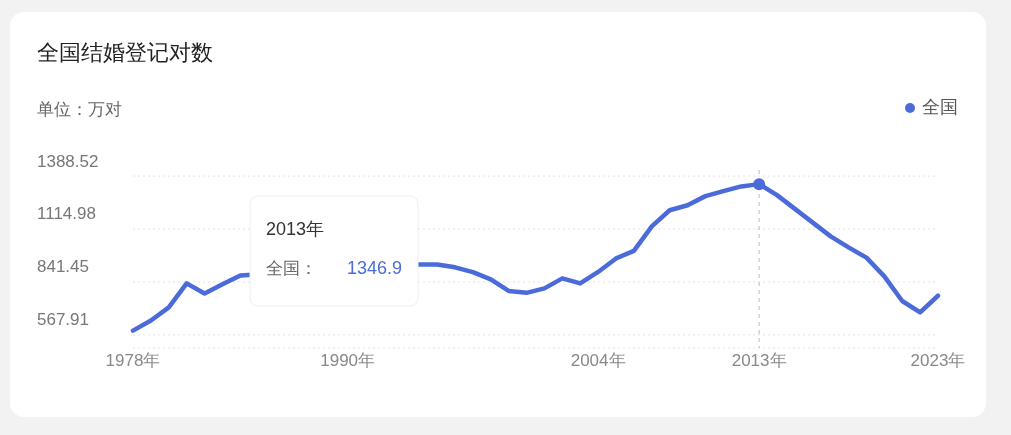 This screenshot has width=1011, height=435. I want to click on x-tick-label: 1978年, so click(133, 361).